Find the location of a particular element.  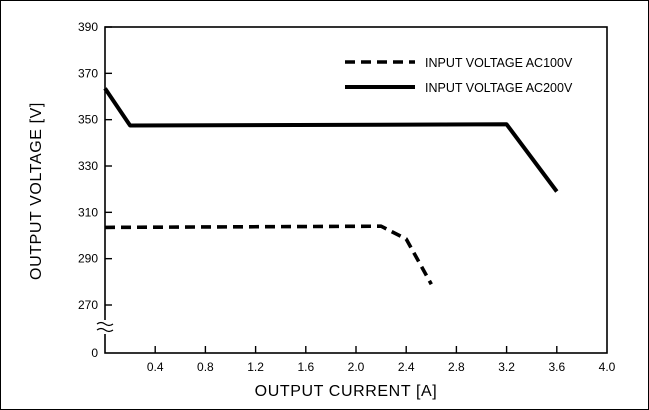

x-tick-label: 1.2 is located at coordinates (255, 367).